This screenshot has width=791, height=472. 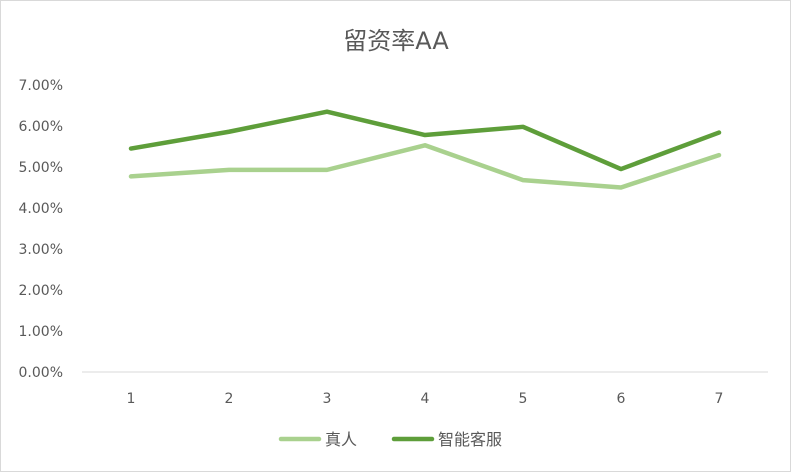 I want to click on x-tick-label: 7, so click(x=719, y=399).